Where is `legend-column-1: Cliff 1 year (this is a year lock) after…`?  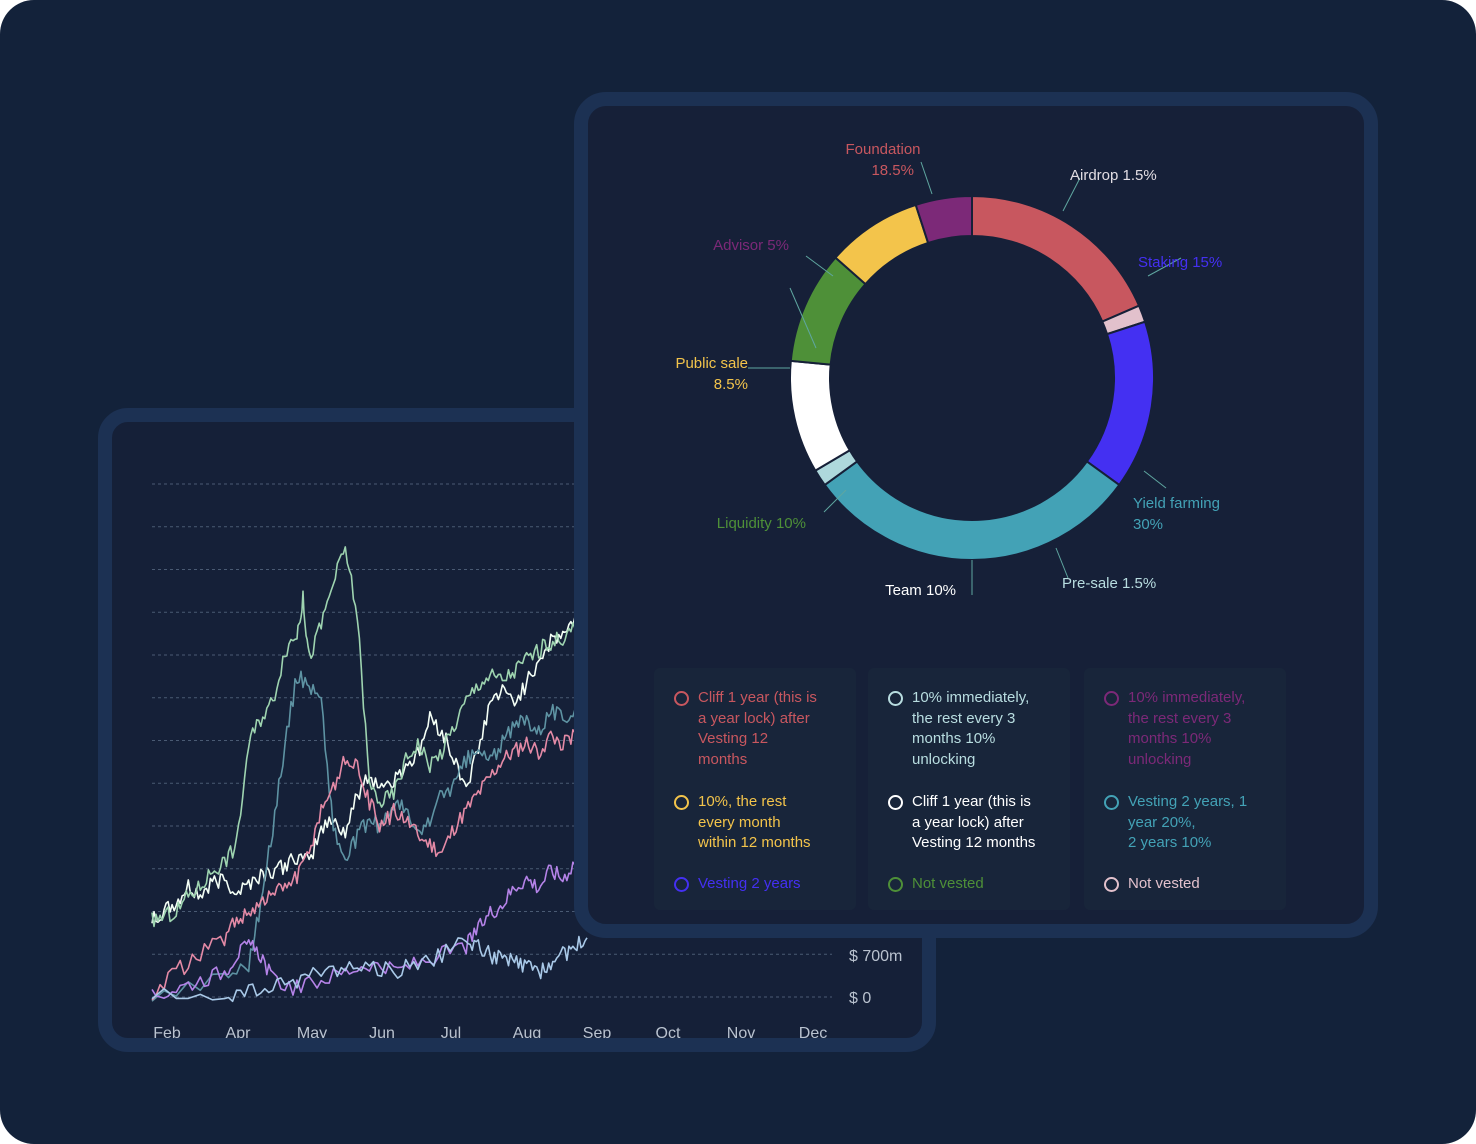
legend-column-1: Cliff 1 year (this is a year lock) after… is located at coordinates (755, 789).